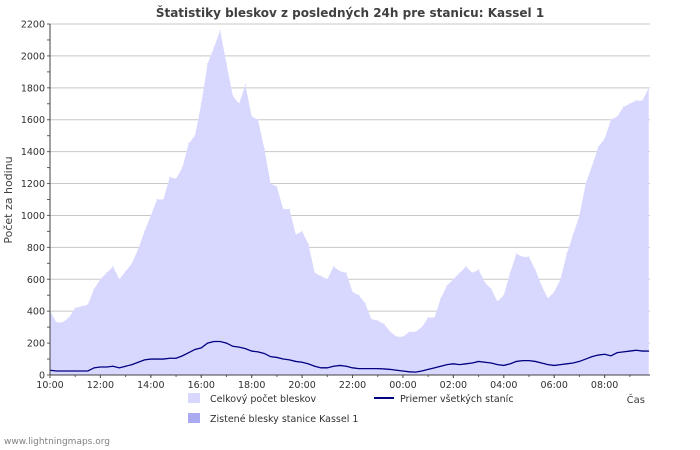 Image resolution: width=700 pixels, height=450 pixels. Describe the element at coordinates (57, 442) in the screenshot. I see `footer-credit: www.lightningmaps.org` at that location.